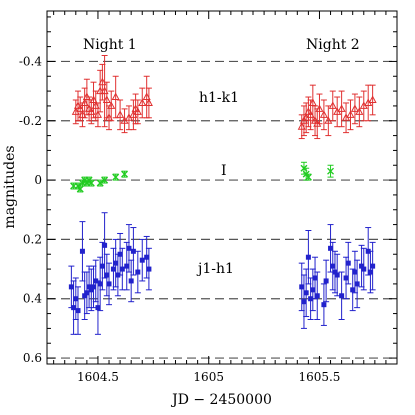 This screenshot has width=415, height=415. Describe the element at coordinates (221, 400) in the screenshot. I see `x-axis-label: JD − 2450000` at that location.